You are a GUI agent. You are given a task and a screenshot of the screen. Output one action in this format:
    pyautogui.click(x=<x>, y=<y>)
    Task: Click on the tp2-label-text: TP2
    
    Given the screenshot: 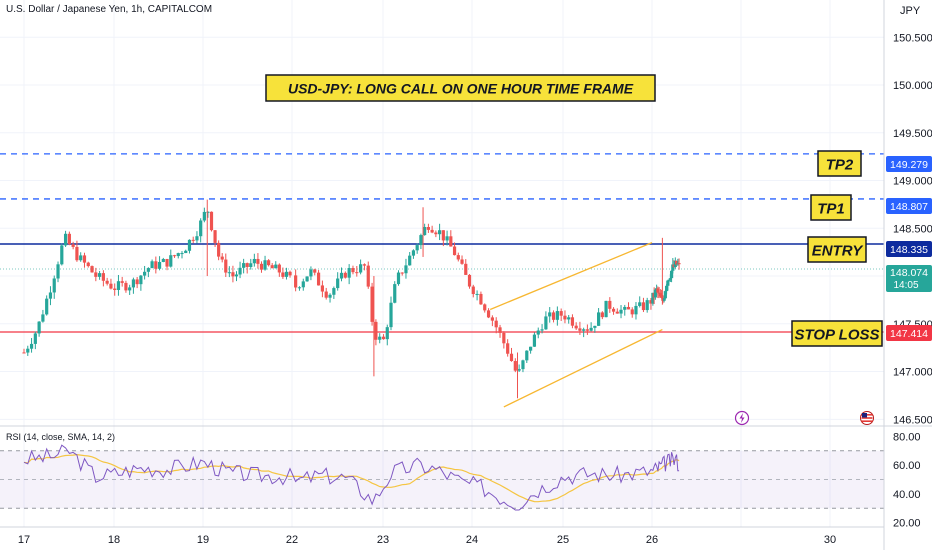 What is the action you would take?
    pyautogui.click(x=840, y=165)
    